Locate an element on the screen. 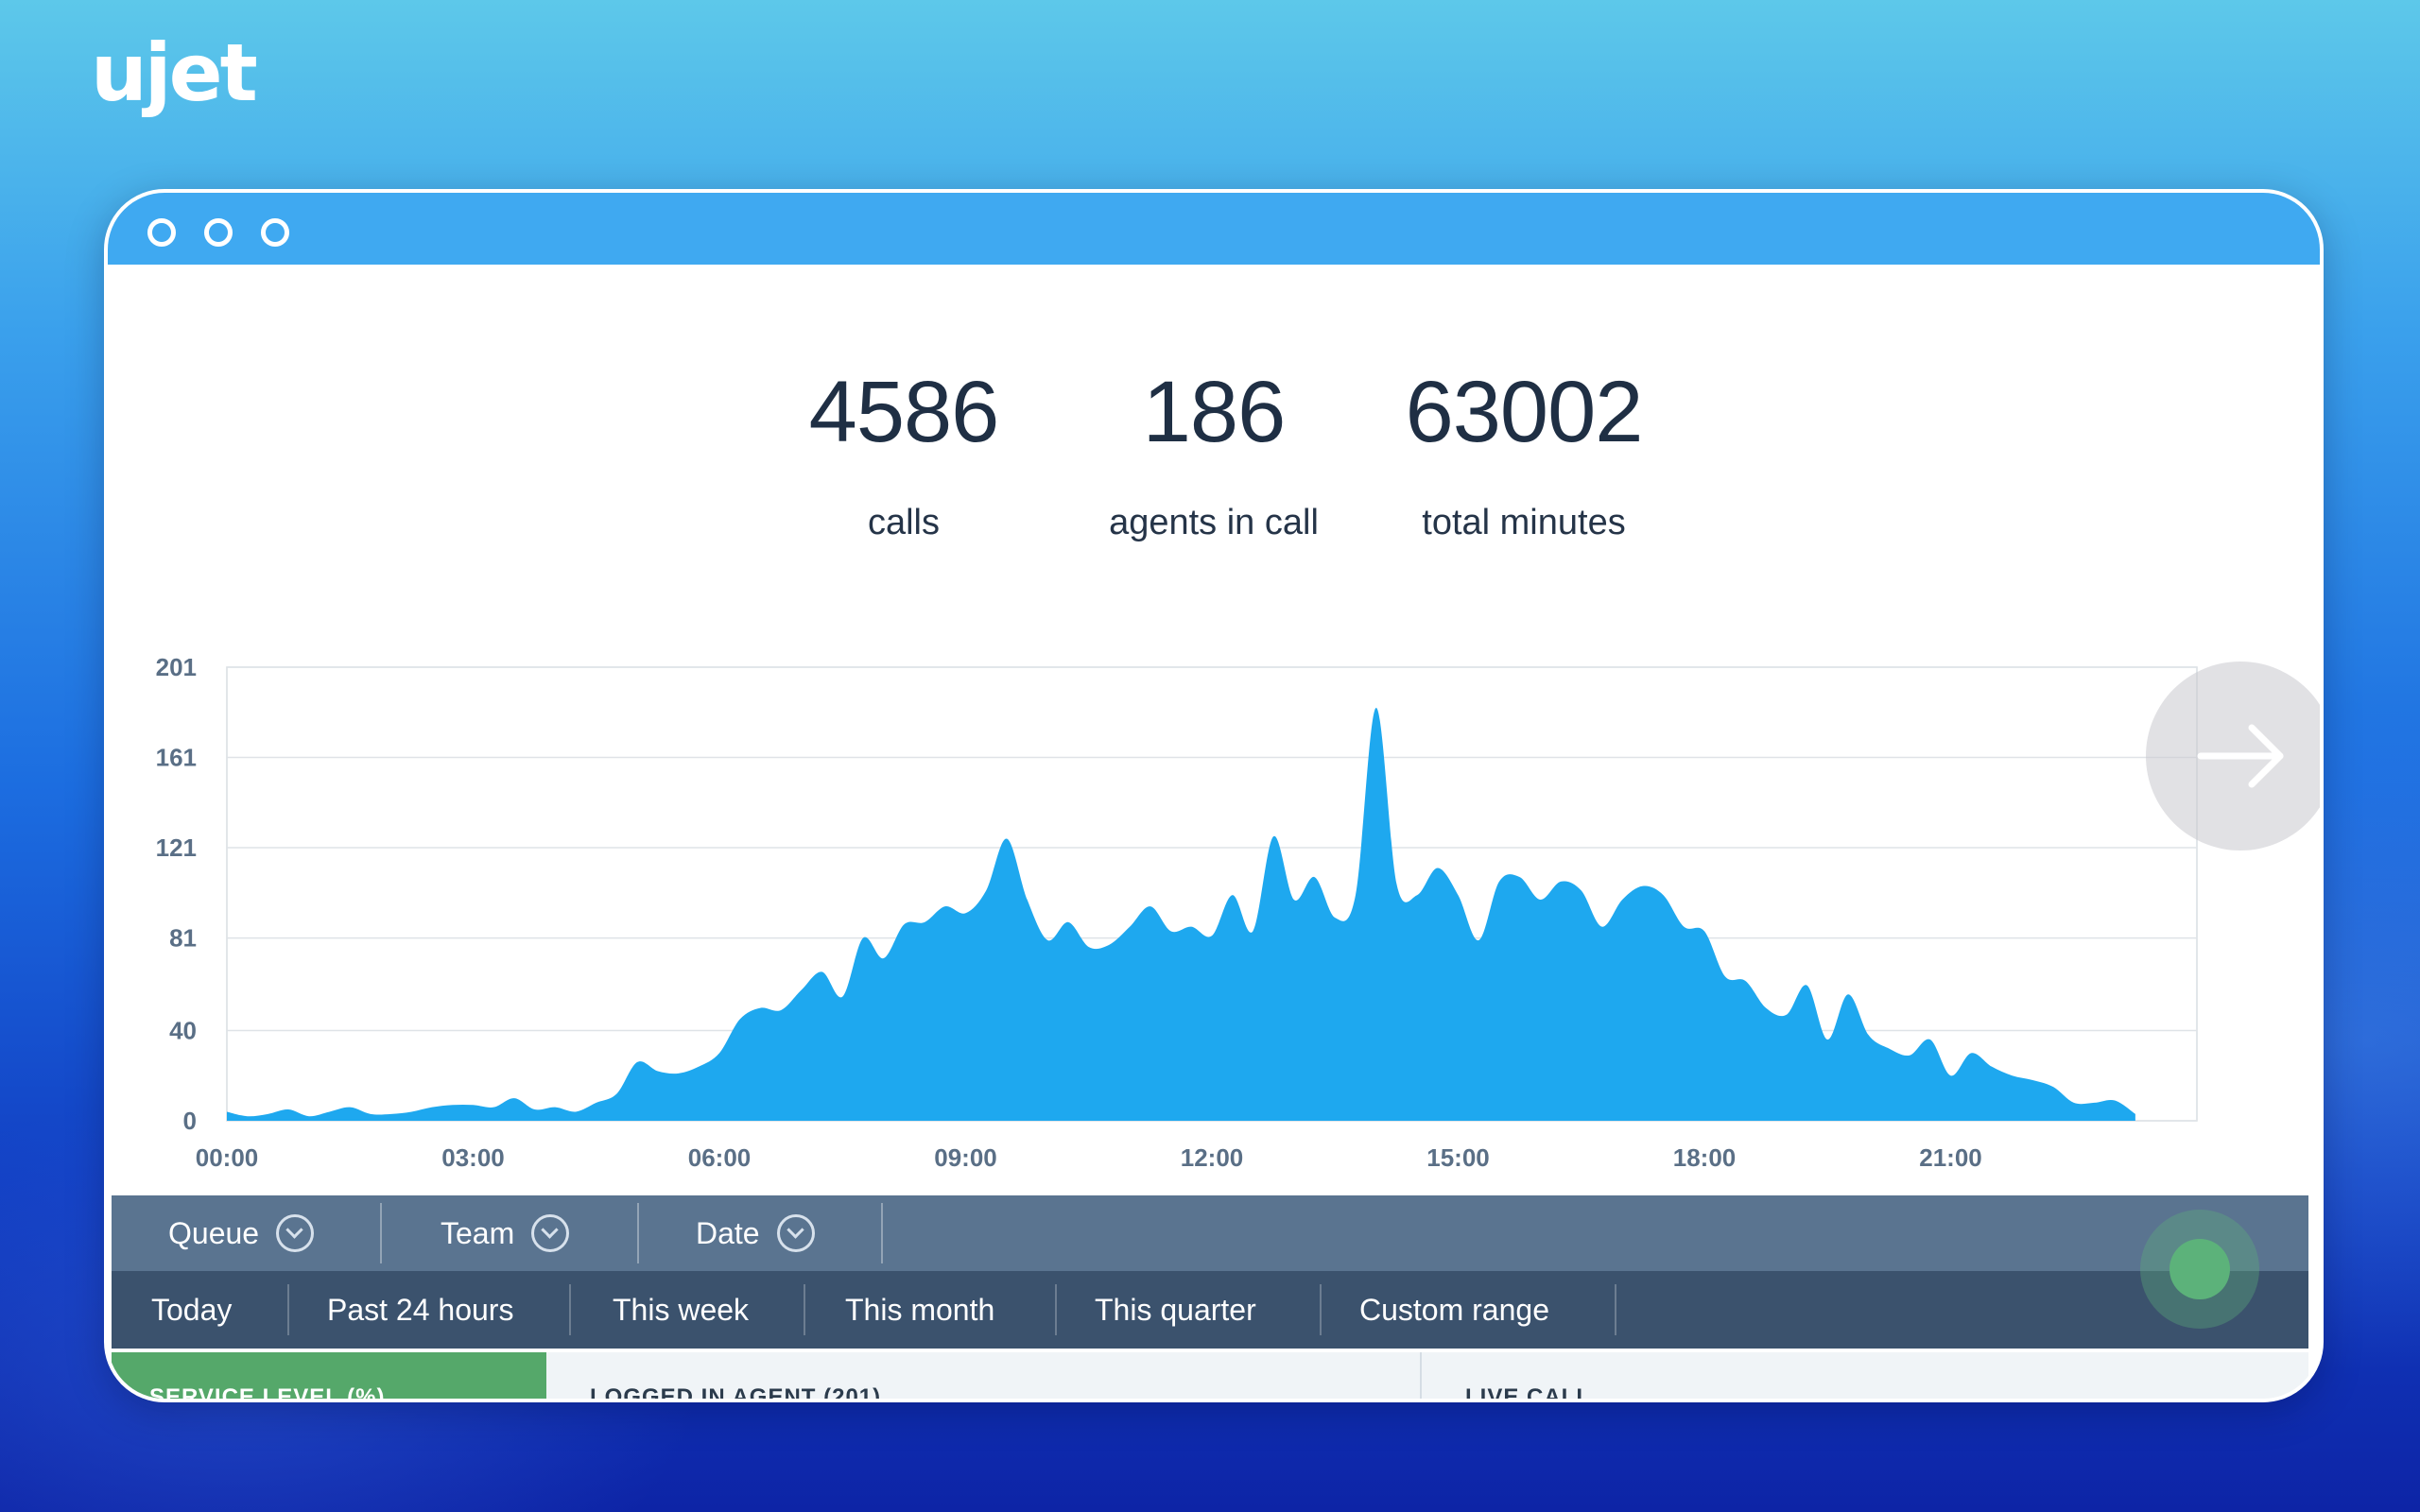 The height and width of the screenshot is (1512, 2420). stat-calls: 4586 calls is located at coordinates (903, 456).